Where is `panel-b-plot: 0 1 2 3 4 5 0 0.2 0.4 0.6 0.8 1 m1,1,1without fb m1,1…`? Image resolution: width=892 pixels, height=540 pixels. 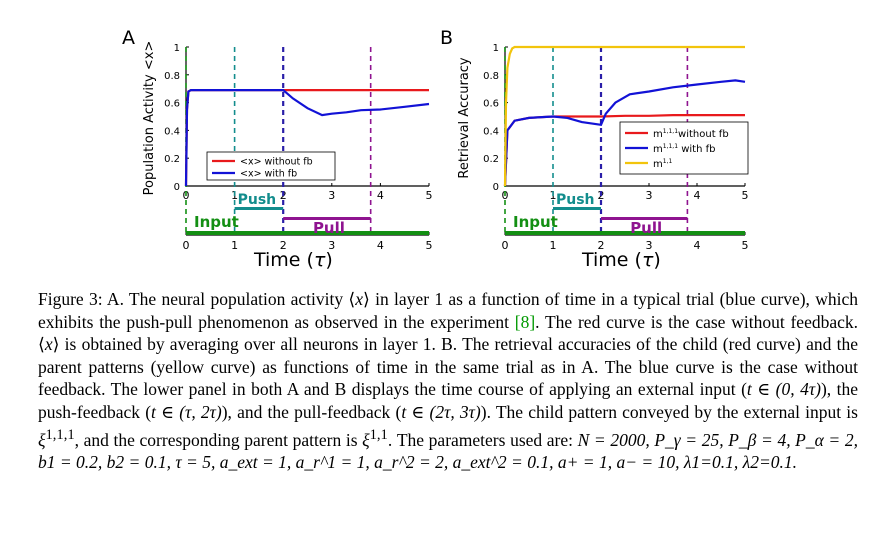 panel-b-plot: 0 1 2 3 4 5 0 0.2 0.4 0.6 0.8 1 m1,1,1without fb m1,1… is located at coordinates (615, 147).